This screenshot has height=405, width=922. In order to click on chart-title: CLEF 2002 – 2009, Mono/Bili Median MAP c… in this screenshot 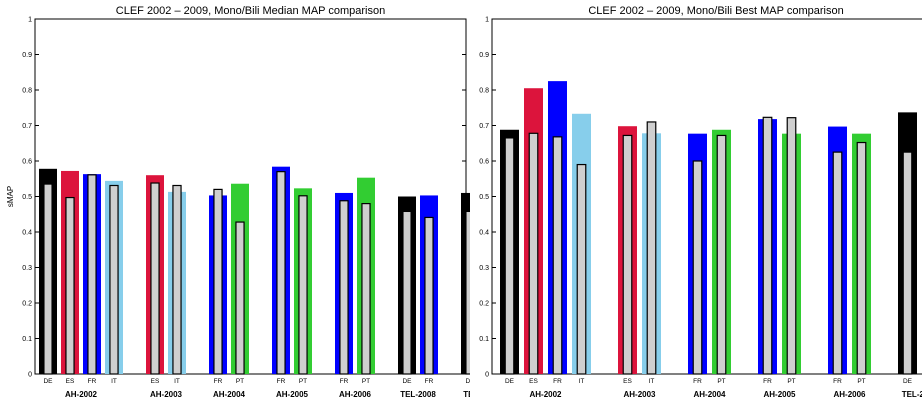, I will do `click(250, 11)`.